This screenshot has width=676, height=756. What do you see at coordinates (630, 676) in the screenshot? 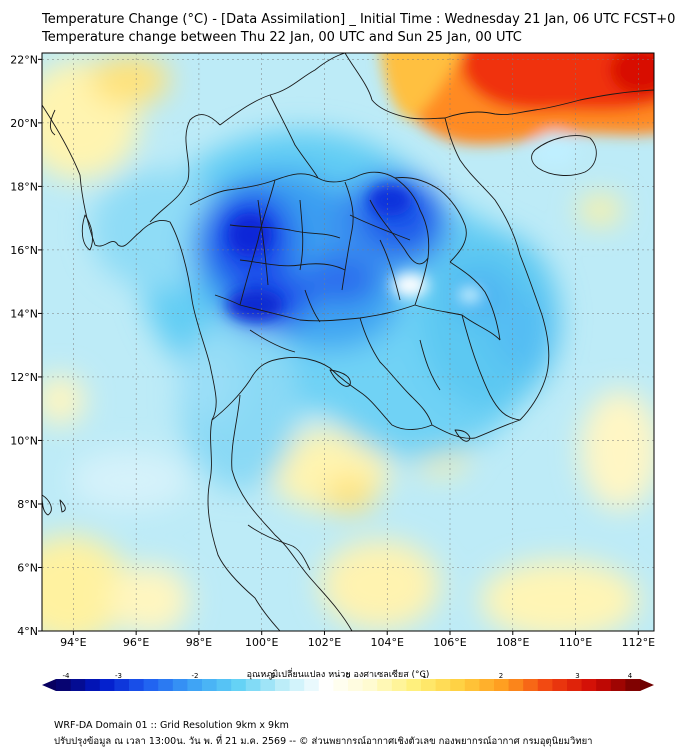
I see `colorbar-tick-label: 4` at bounding box center [630, 676].